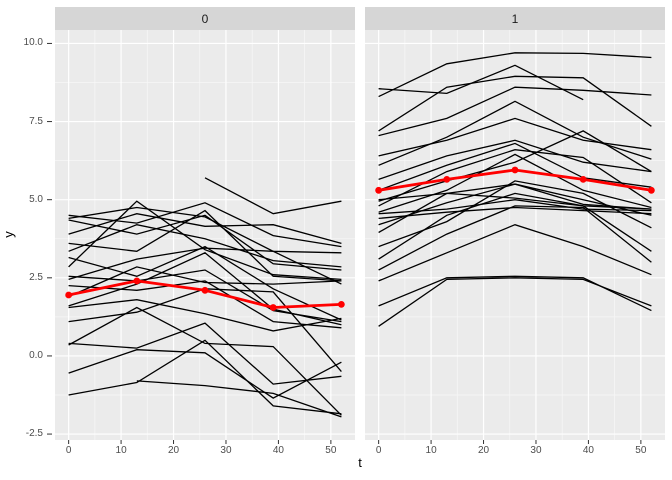 The image size is (672, 480). I want to click on y-axis-title: y, so click(8, 234).